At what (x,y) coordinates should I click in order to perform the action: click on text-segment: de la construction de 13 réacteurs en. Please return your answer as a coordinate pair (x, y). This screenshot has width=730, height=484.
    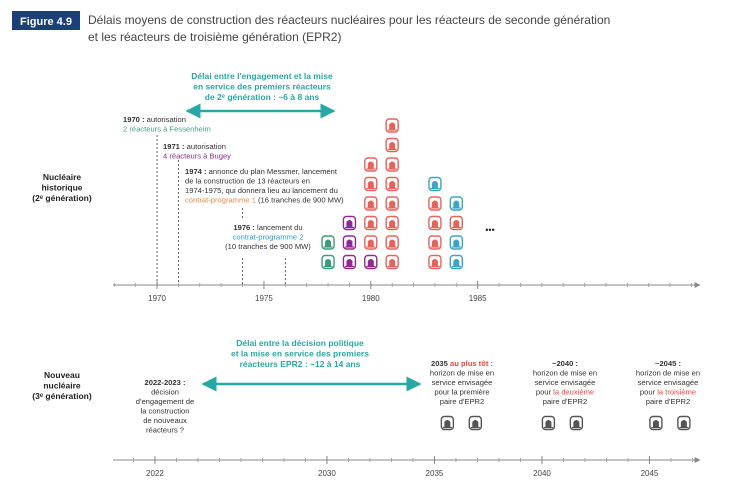
    Looking at the image, I should click on (247, 181).